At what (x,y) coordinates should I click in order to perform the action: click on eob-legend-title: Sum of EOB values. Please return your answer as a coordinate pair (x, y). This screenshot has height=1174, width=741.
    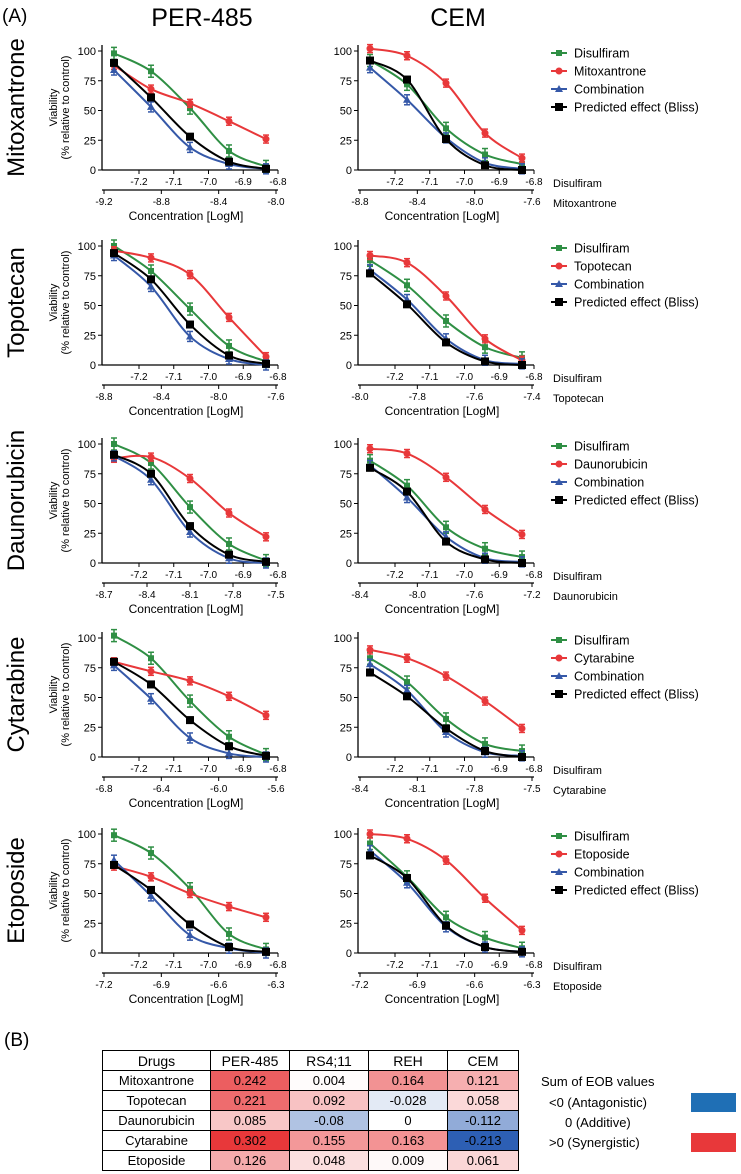
    Looking at the image, I should click on (598, 1081).